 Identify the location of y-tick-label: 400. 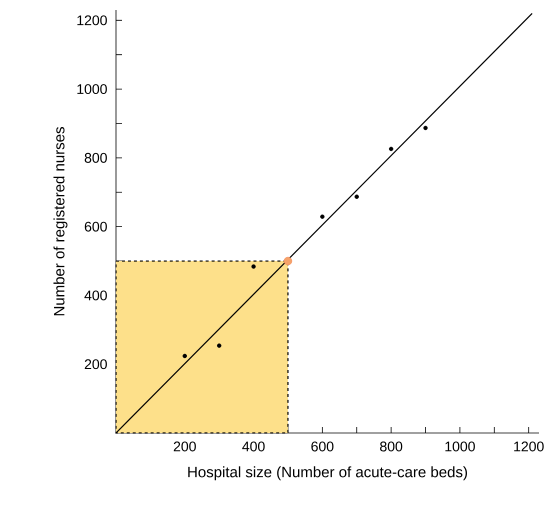
(95, 295).